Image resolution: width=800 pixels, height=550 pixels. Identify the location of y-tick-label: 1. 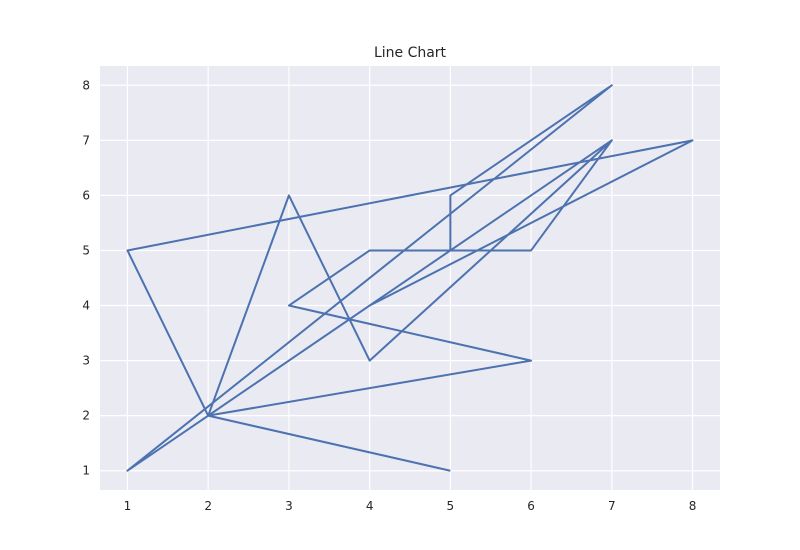
(86, 471).